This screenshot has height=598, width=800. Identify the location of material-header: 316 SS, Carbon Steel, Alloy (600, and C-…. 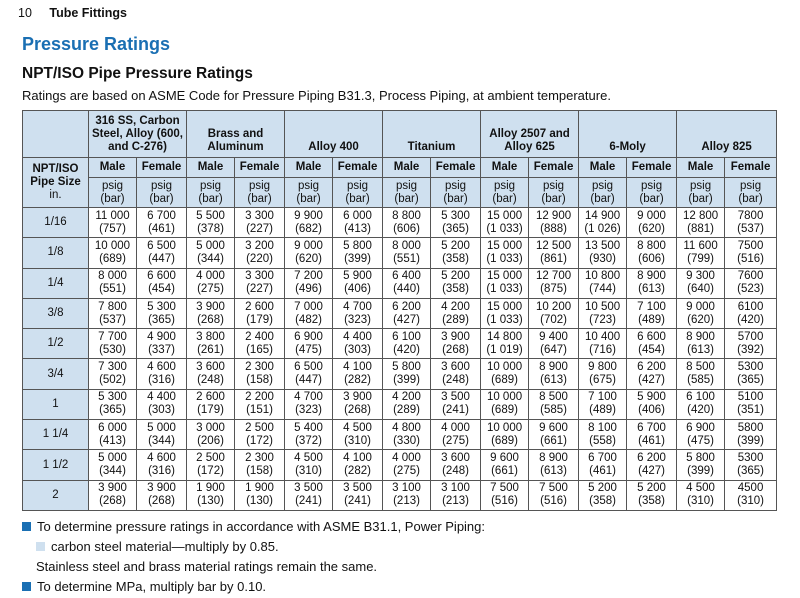
(137, 134).